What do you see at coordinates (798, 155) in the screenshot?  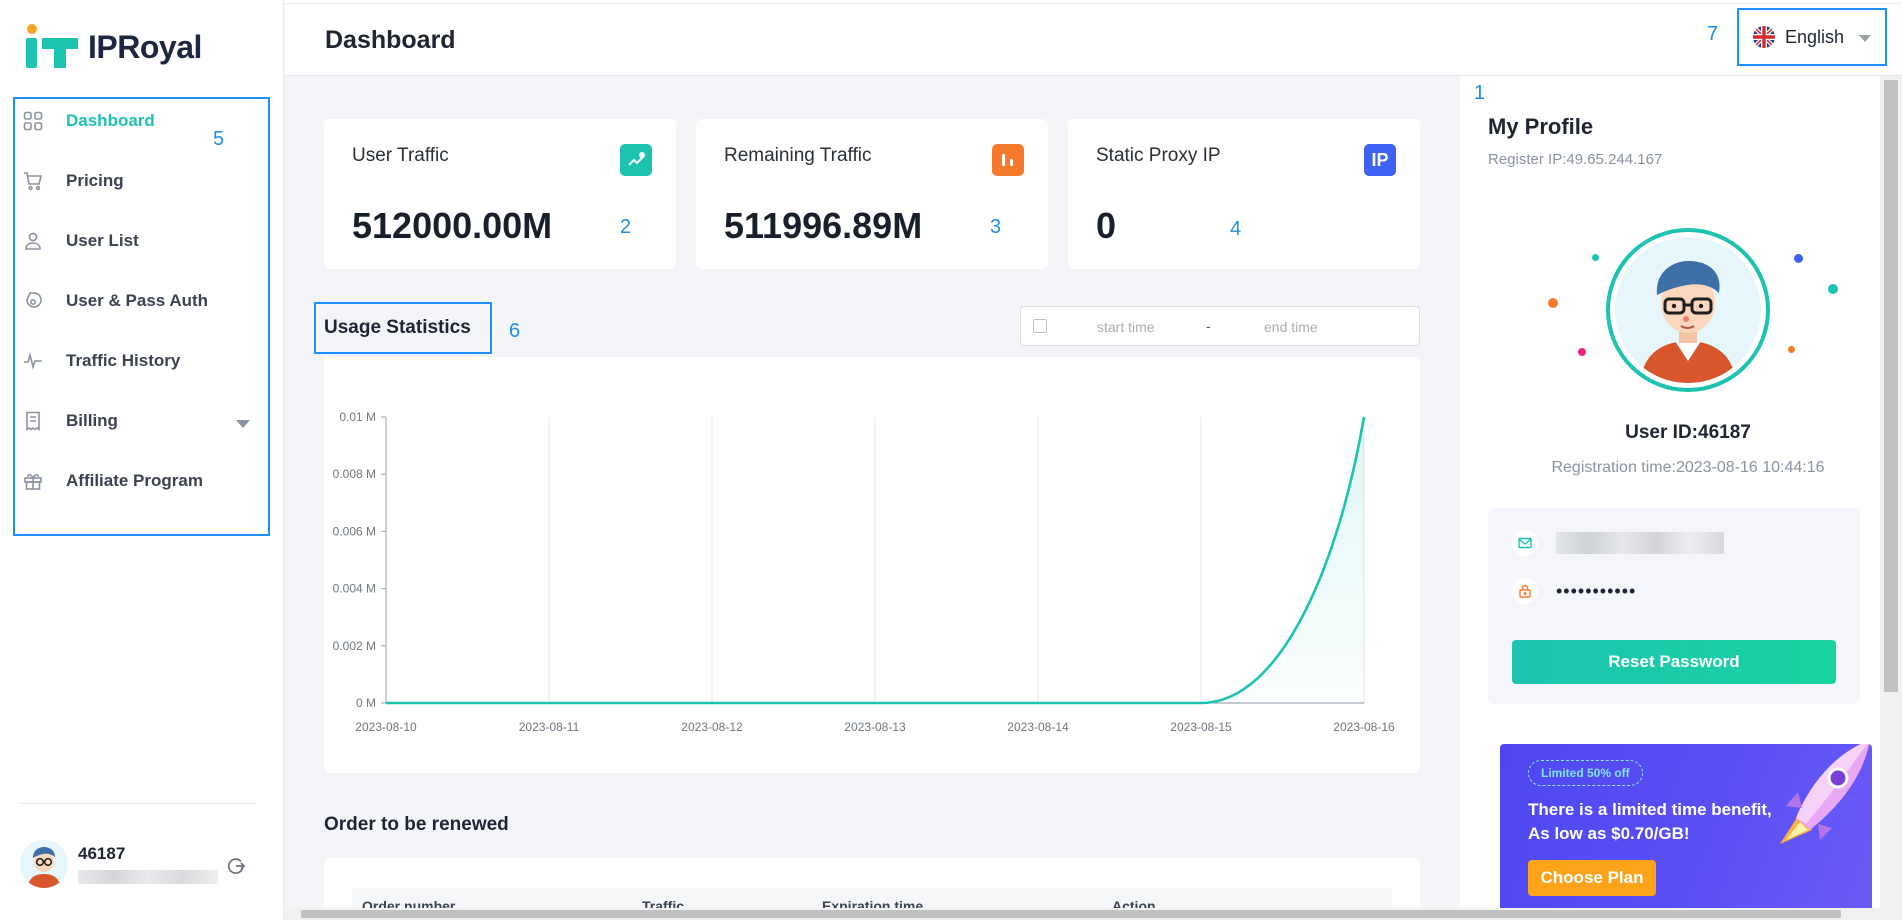 I see `stat-title: Remaining Traffic` at bounding box center [798, 155].